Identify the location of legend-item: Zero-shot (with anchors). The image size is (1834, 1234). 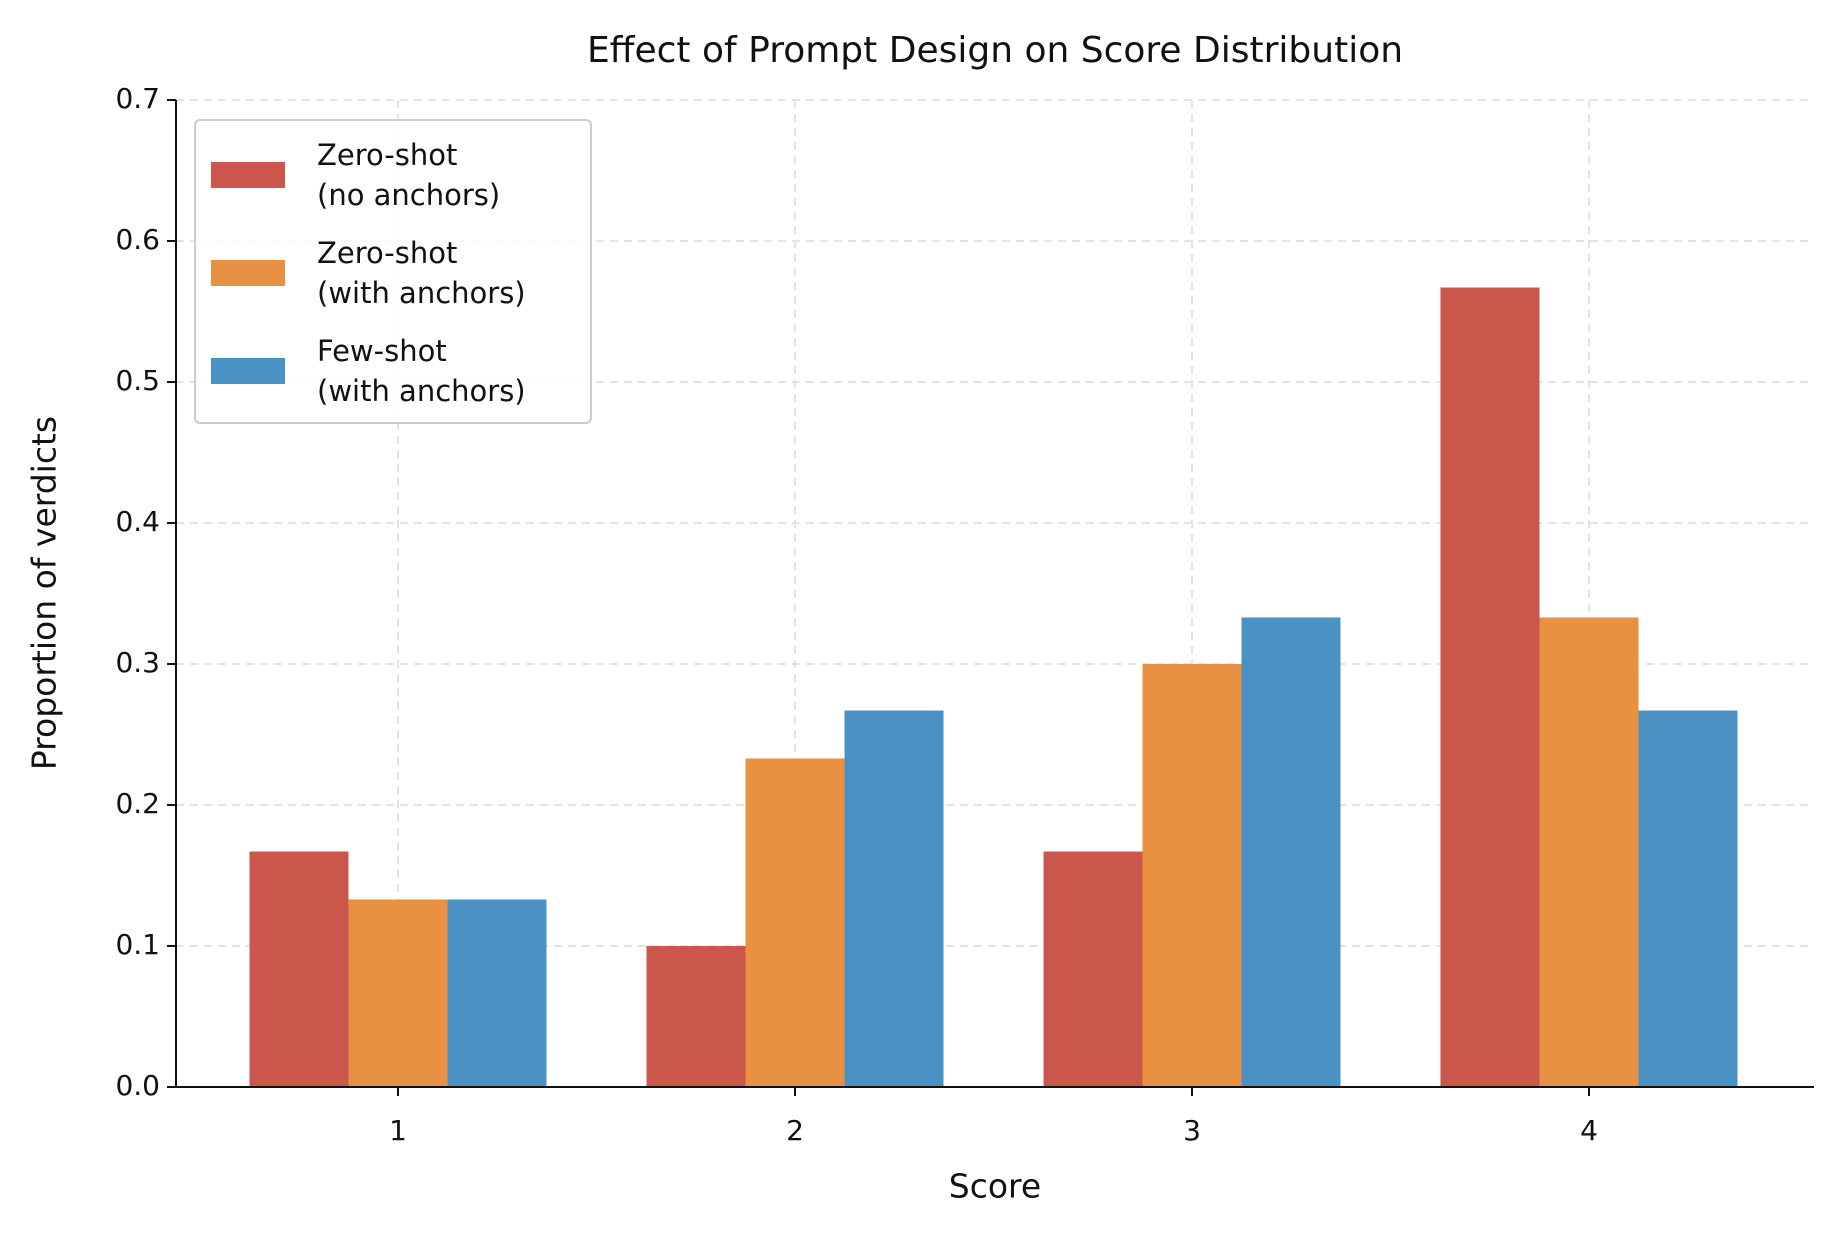
(368, 273).